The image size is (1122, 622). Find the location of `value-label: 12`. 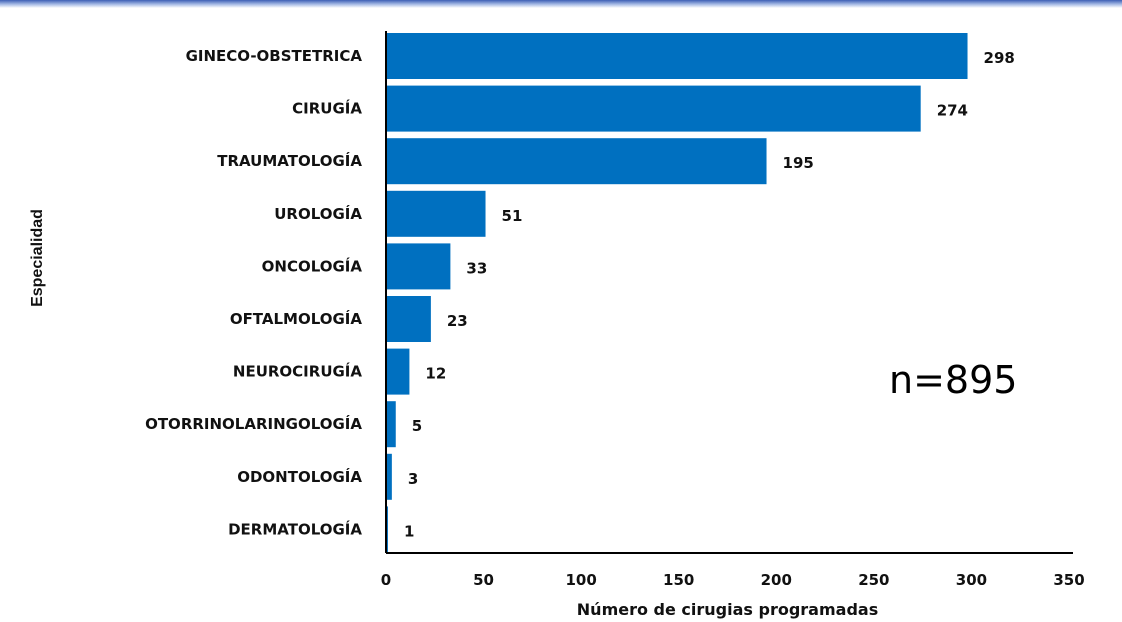

value-label: 12 is located at coordinates (435, 374).